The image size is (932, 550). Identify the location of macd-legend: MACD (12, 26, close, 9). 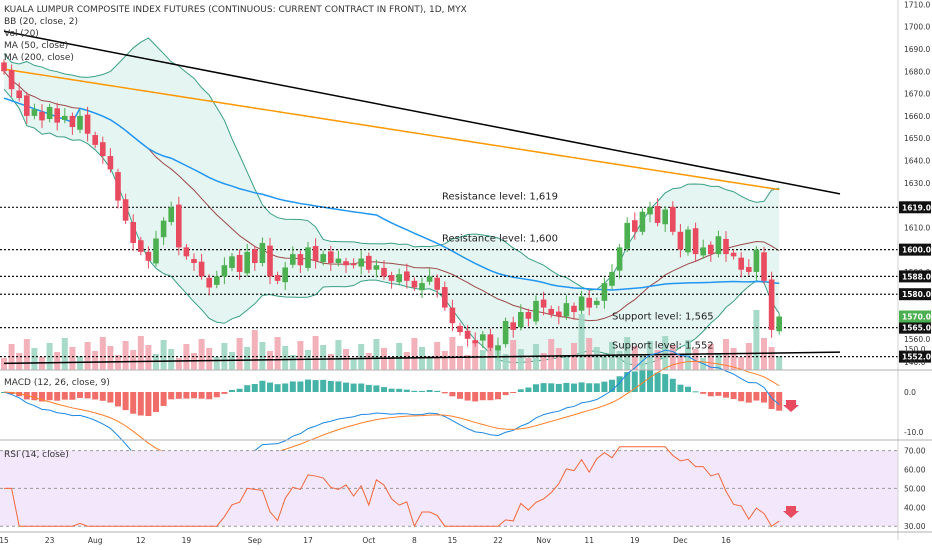
(57, 383).